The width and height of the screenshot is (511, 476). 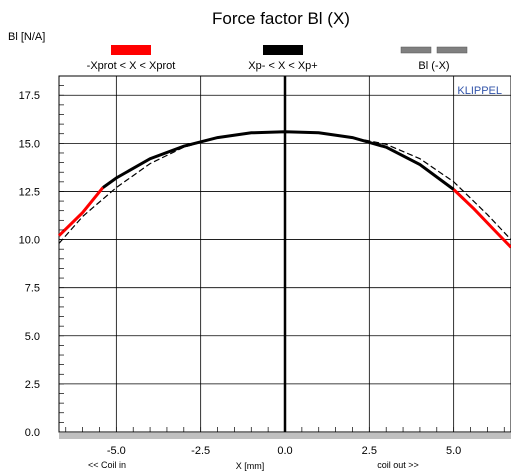 I want to click on legend-label: Xp- < X < Xp+, so click(x=282, y=66).